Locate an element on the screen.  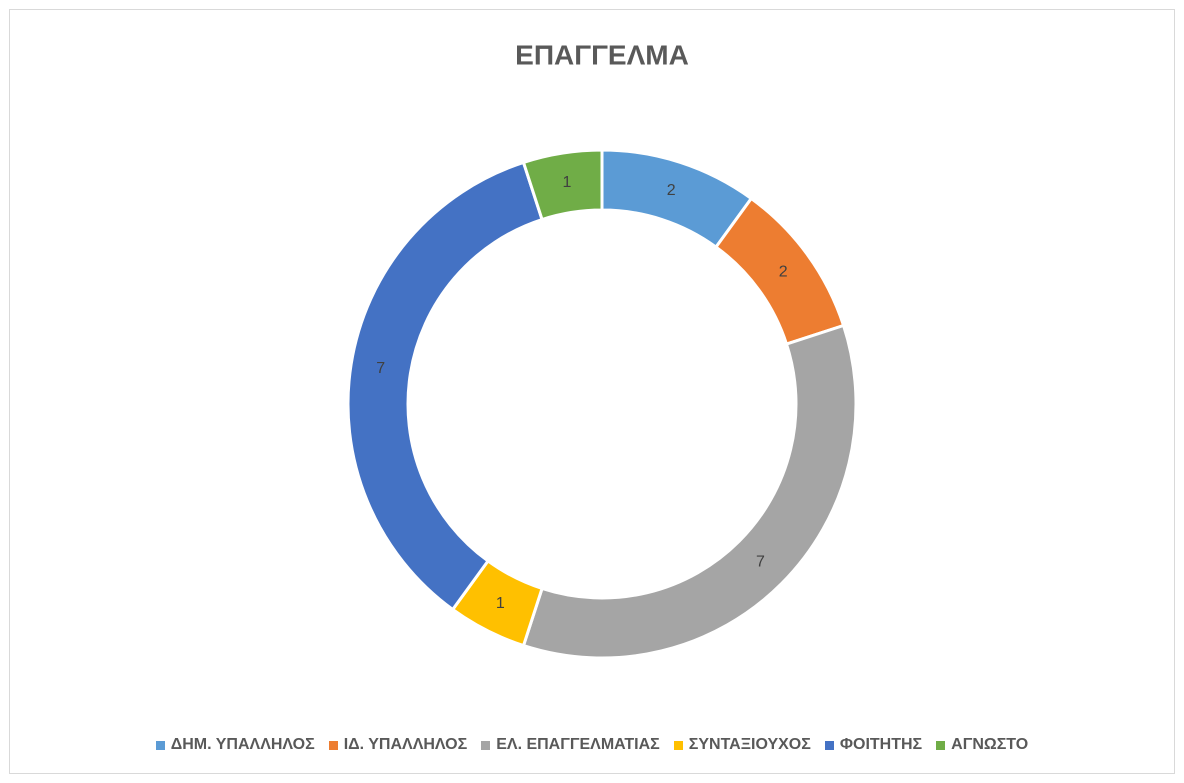
legend-label: ΙΔ. ΥΠΑΛΛΗΛΟΣ is located at coordinates (405, 744).